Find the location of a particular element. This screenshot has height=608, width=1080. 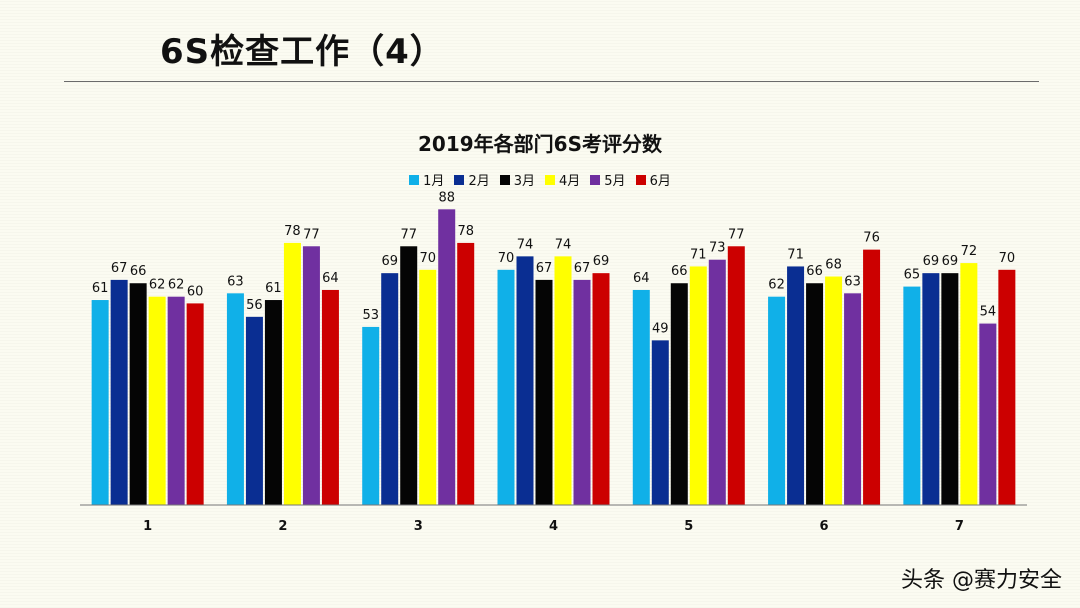

legend-label: 5月 is located at coordinates (615, 181).